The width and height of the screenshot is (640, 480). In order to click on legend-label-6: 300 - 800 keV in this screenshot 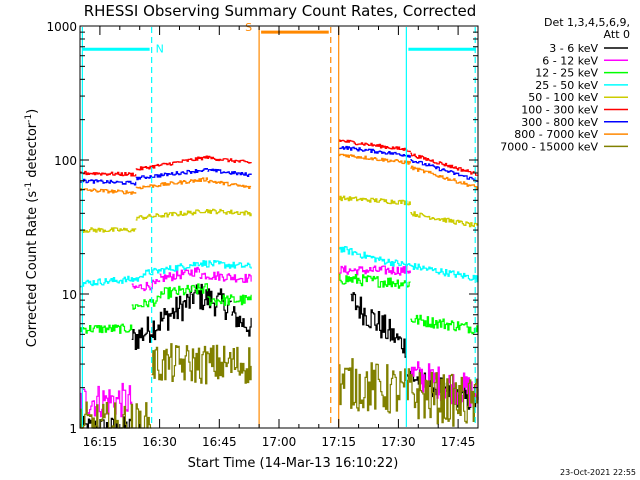, I will do `click(559, 122)`.